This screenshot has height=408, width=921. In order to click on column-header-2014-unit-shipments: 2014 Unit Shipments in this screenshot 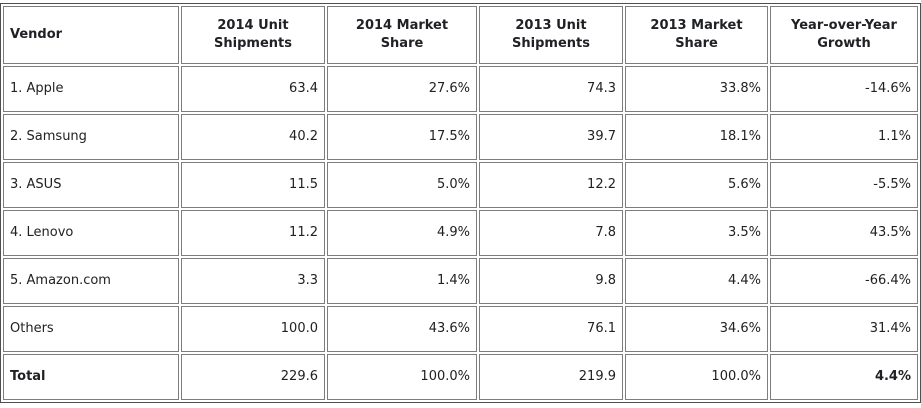, I will do `click(253, 35)`.